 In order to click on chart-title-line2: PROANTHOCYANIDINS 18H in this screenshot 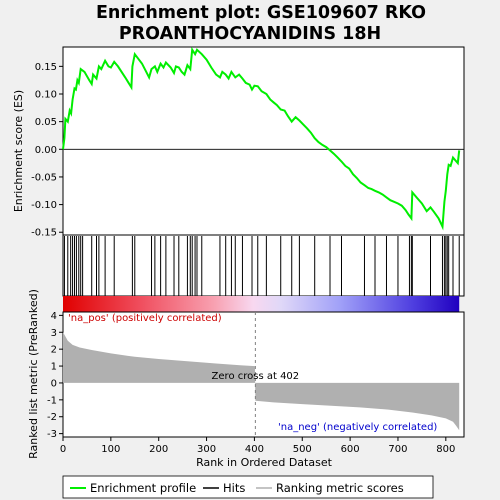, I will do `click(250, 34)`.